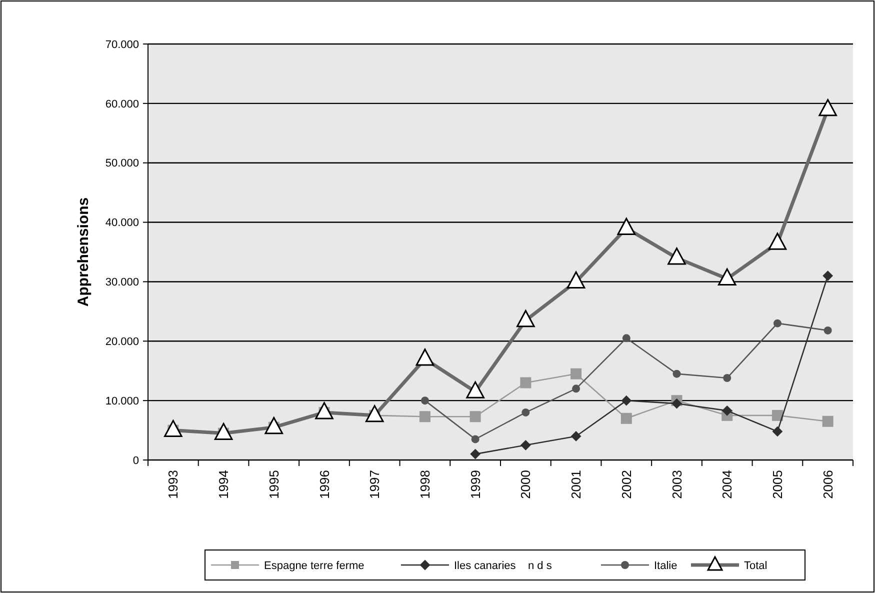  Describe the element at coordinates (425, 484) in the screenshot. I see `x-tick-label: 1998` at that location.